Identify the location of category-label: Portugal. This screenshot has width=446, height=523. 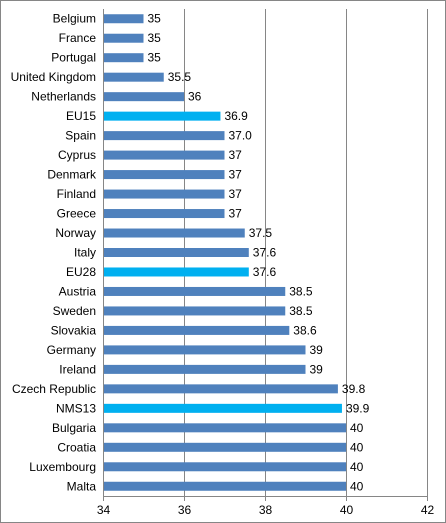
(73, 58).